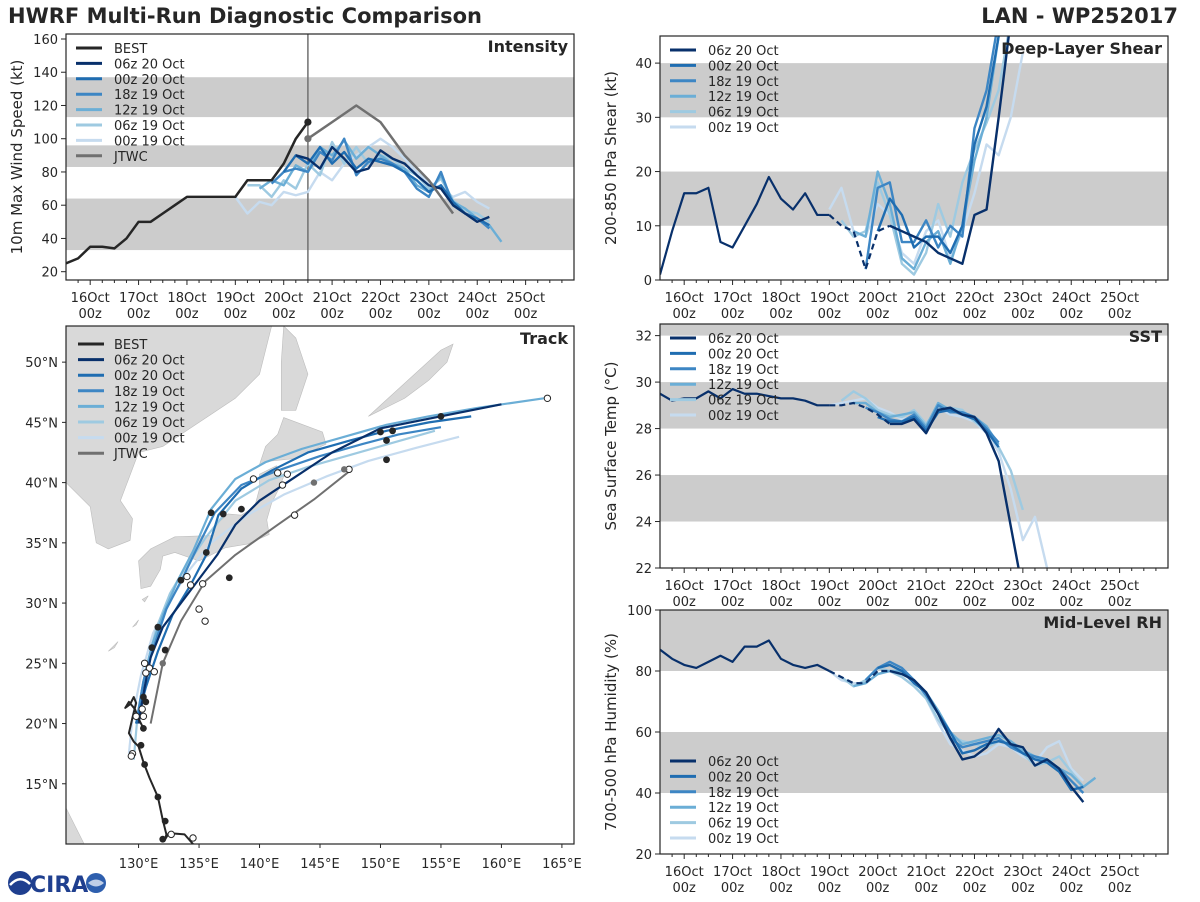  What do you see at coordinates (1119, 298) in the screenshot?
I see `x-tick-label-date: 25Oct` at bounding box center [1119, 298].